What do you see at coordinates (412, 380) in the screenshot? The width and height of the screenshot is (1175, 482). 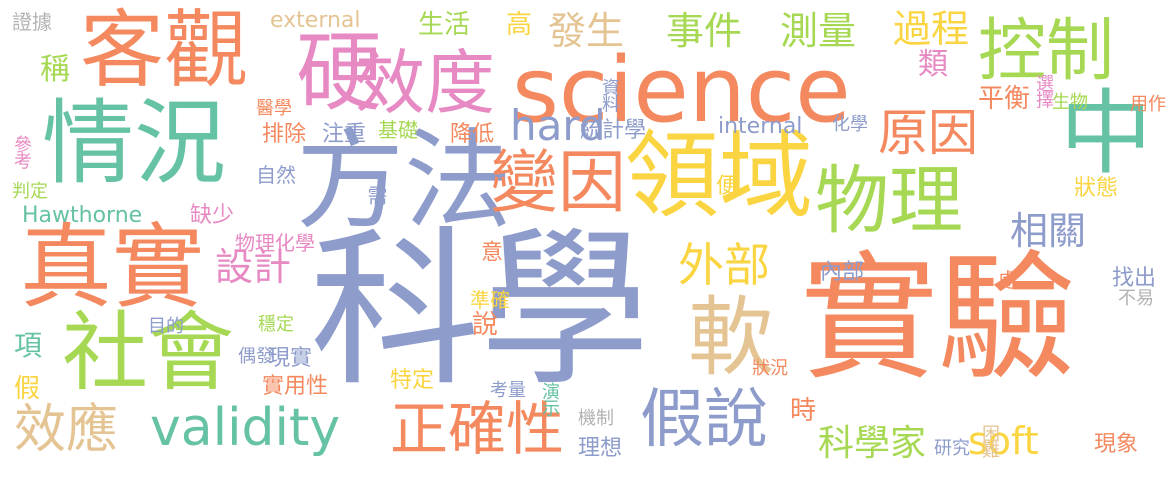 I see `word-teding: 特定` at bounding box center [412, 380].